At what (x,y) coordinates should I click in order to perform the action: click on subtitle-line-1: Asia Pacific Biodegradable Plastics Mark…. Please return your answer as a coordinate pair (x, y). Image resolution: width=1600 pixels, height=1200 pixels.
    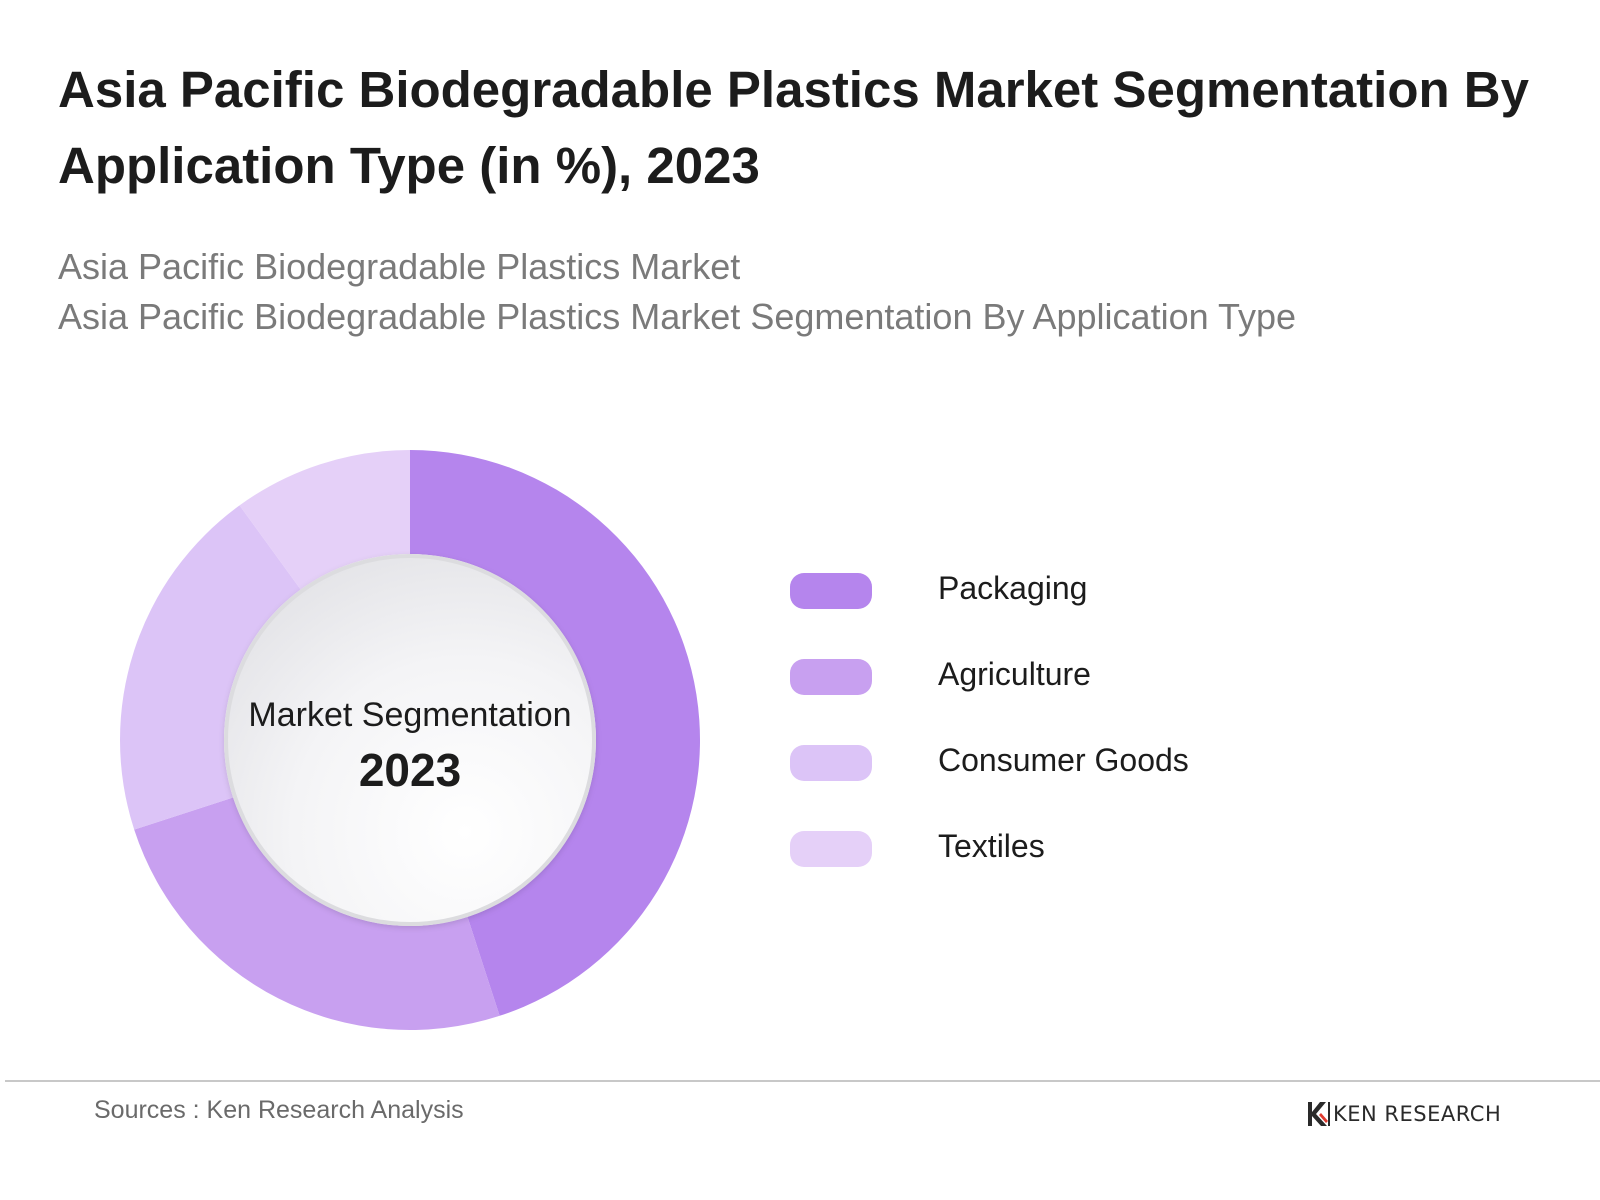
    Looking at the image, I should click on (399, 266).